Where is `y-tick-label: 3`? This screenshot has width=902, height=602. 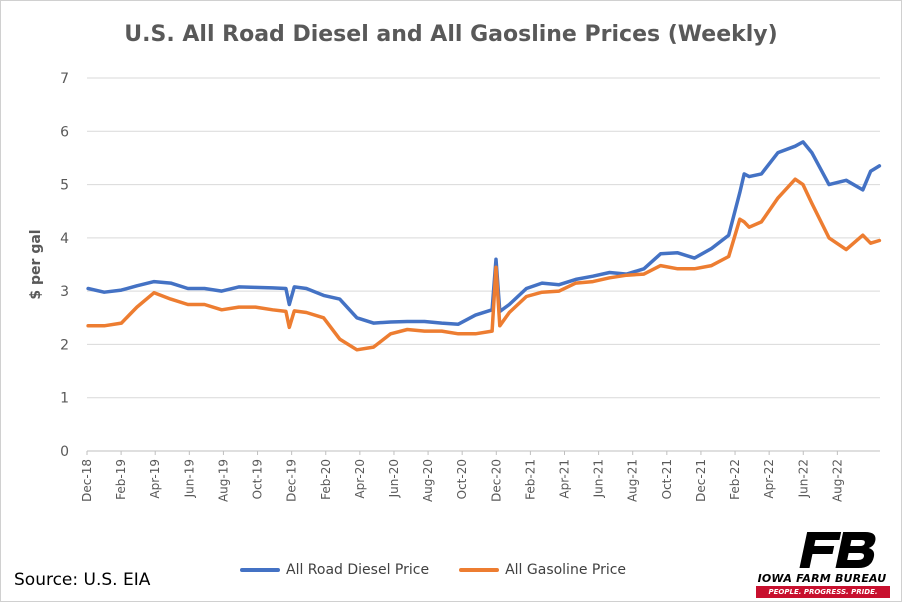
y-tick-label: 3 is located at coordinates (64, 292).